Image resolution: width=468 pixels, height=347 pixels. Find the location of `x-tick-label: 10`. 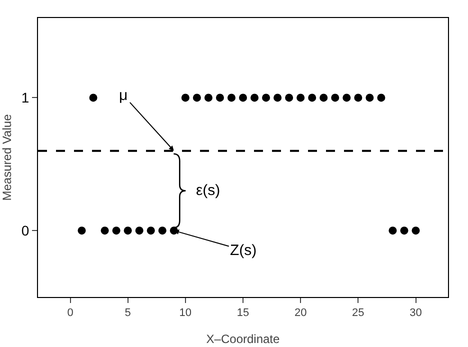

x-tick-label: 10 is located at coordinates (185, 313).